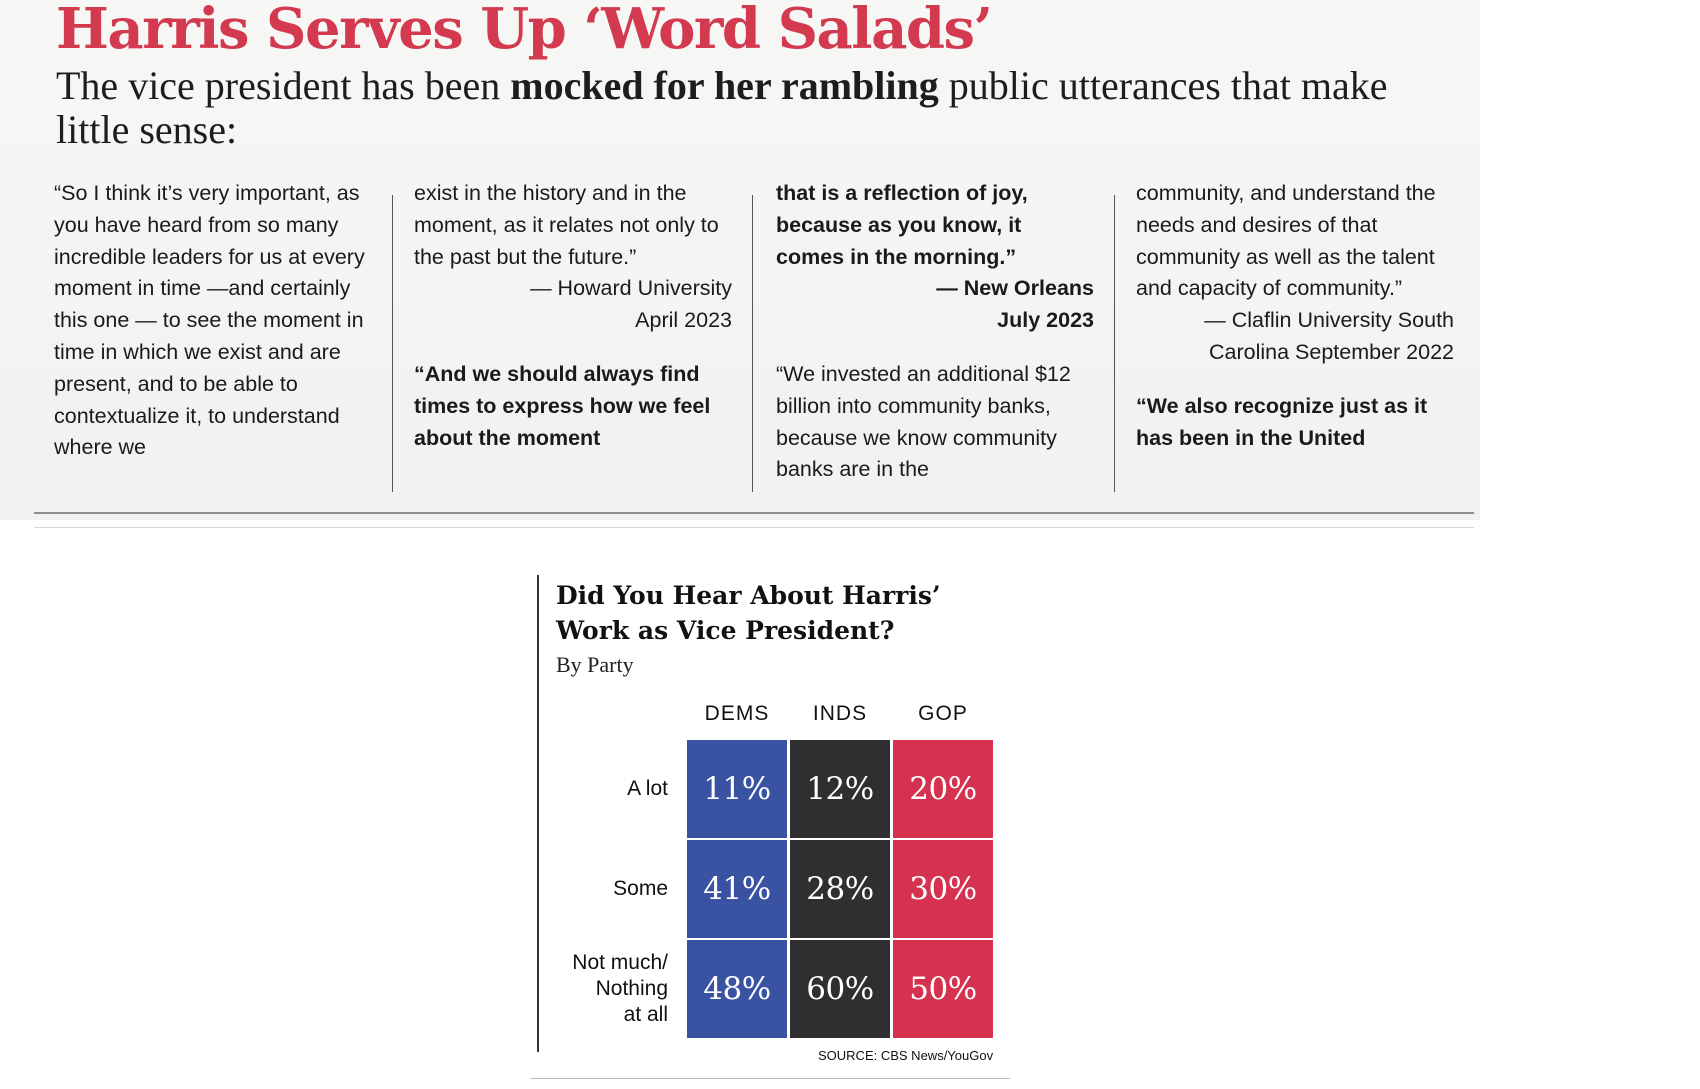 Image resolution: width=1700 pixels, height=1089 pixels. Describe the element at coordinates (840, 989) in the screenshot. I see `cell-inds-row-3: 60%` at that location.